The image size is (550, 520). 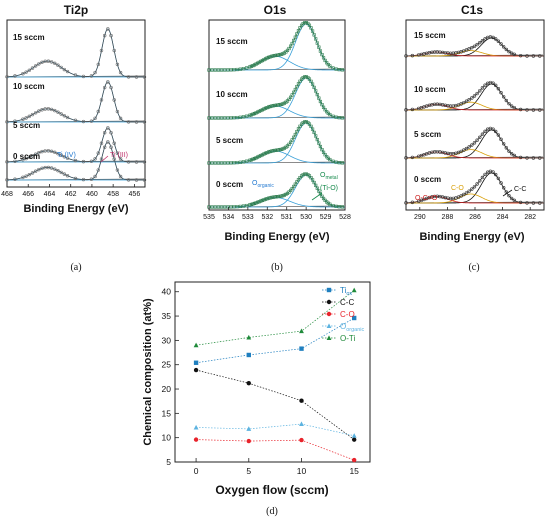 What do you see at coordinates (277, 267) in the screenshot?
I see `caption-b: (b)` at bounding box center [277, 267].